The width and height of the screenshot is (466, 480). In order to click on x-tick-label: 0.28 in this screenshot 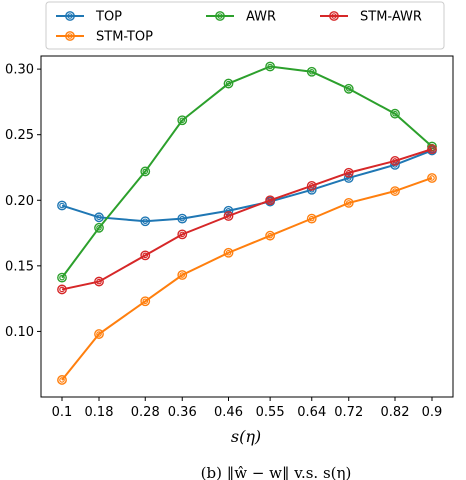, I will do `click(145, 412)`.